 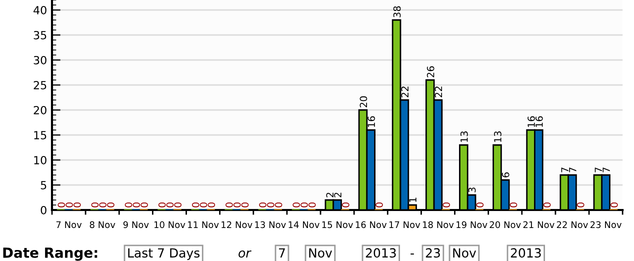 I want to click on x-tick-label: 16 Nov, so click(x=371, y=224).